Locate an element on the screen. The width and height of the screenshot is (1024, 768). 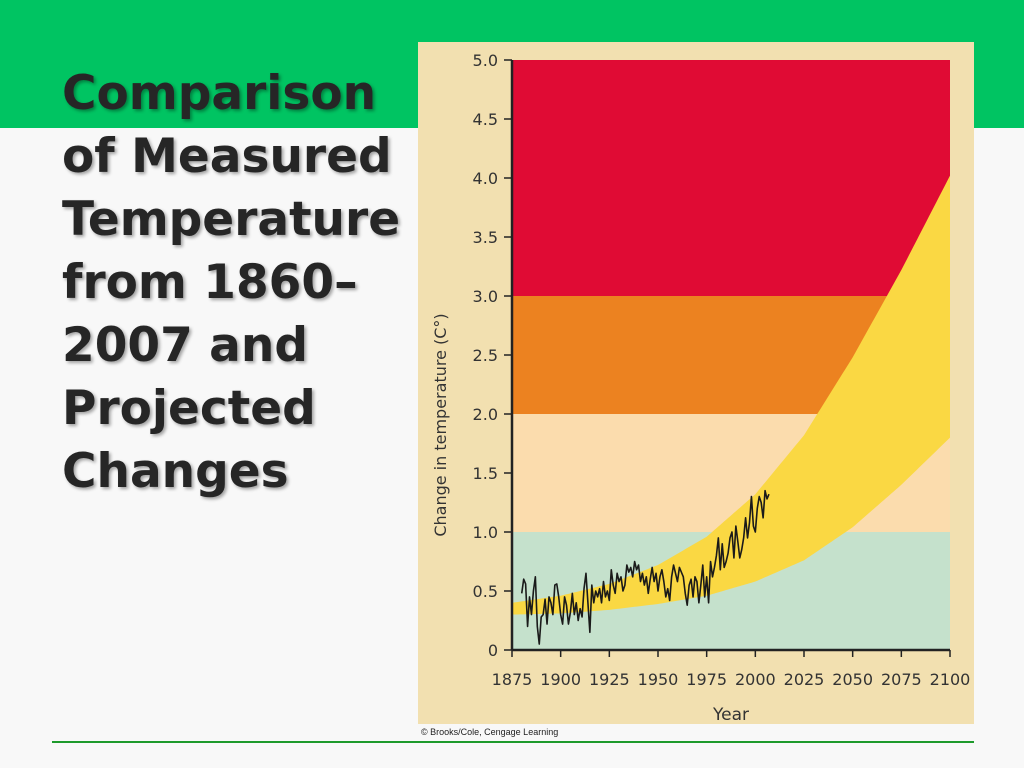
x-tick-label-7: 2050 is located at coordinates (852, 679).